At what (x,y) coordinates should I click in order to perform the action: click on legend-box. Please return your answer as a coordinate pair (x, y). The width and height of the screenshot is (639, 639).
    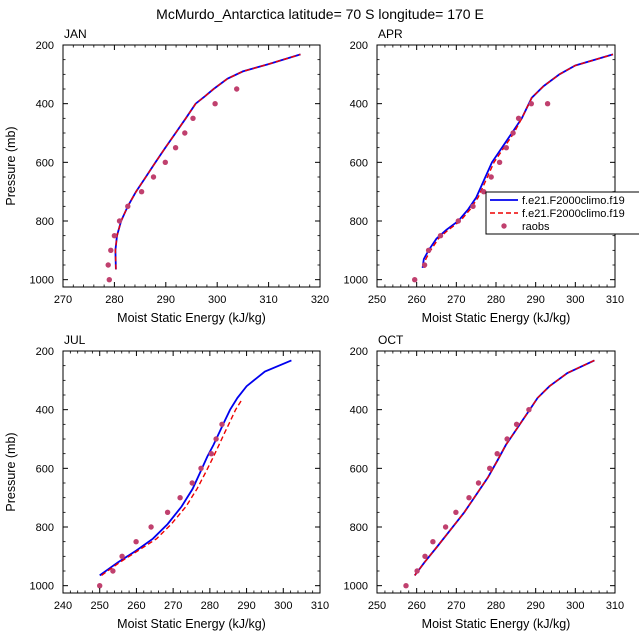
    Looking at the image, I should click on (562, 213).